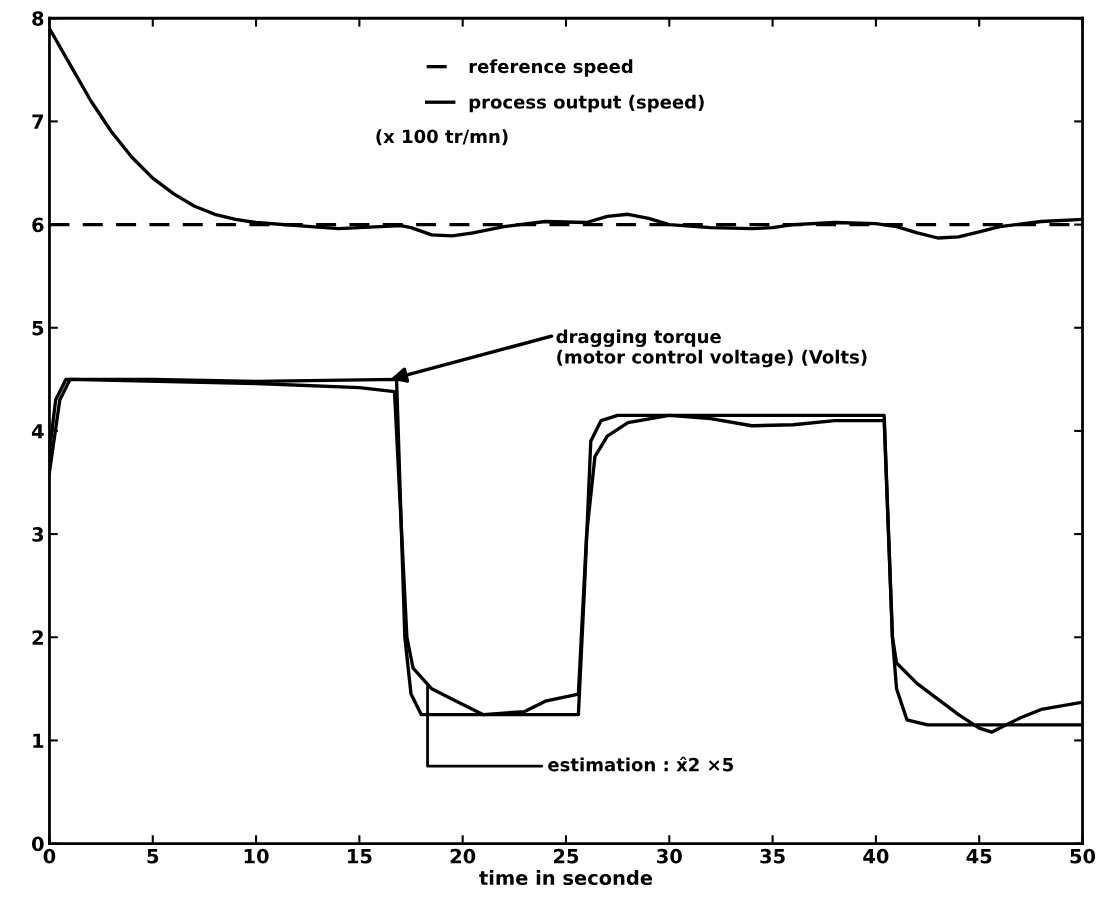  What do you see at coordinates (551, 68) in the screenshot?
I see `legend-label: reference speed` at bounding box center [551, 68].